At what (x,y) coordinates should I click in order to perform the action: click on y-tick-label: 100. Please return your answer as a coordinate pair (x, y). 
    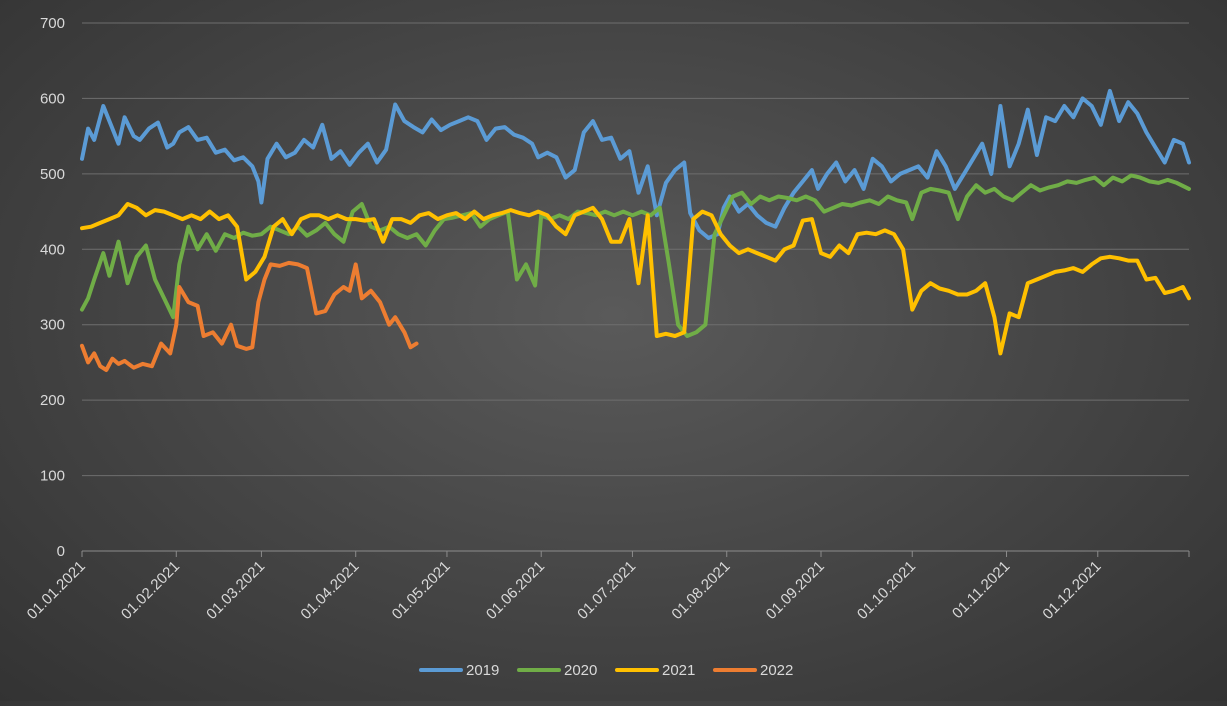
    Looking at the image, I should click on (52, 476).